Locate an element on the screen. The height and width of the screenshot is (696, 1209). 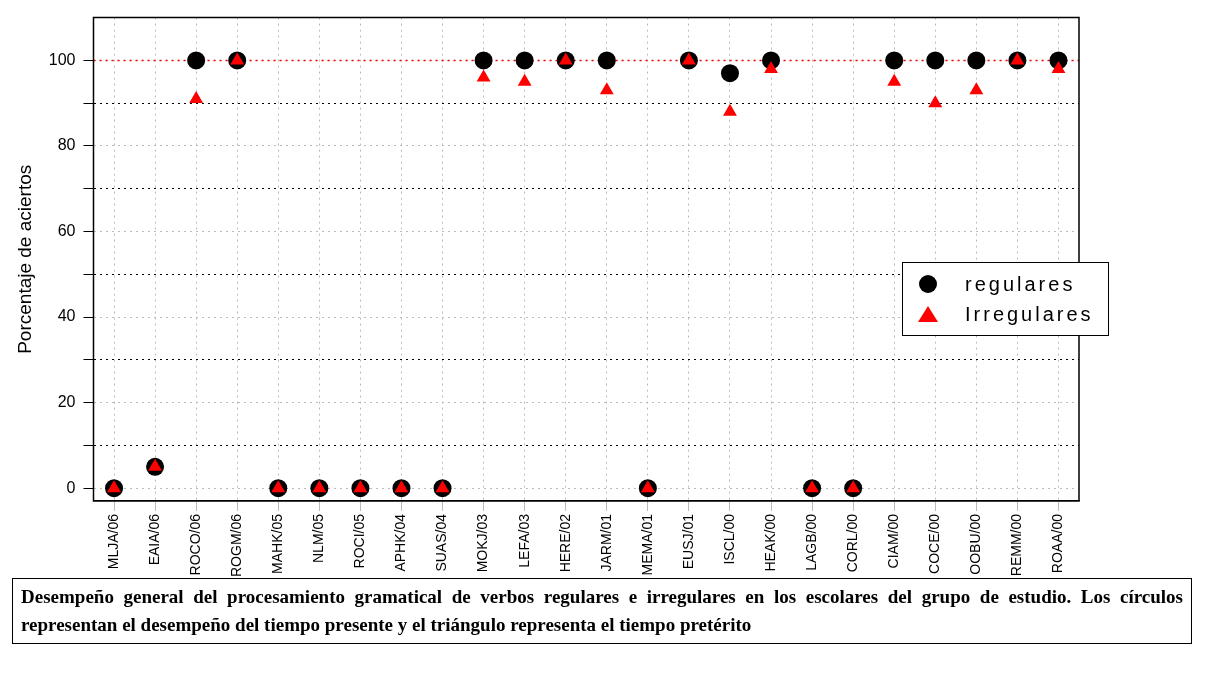
x-tick-label: OOBU/00 is located at coordinates (975, 544).